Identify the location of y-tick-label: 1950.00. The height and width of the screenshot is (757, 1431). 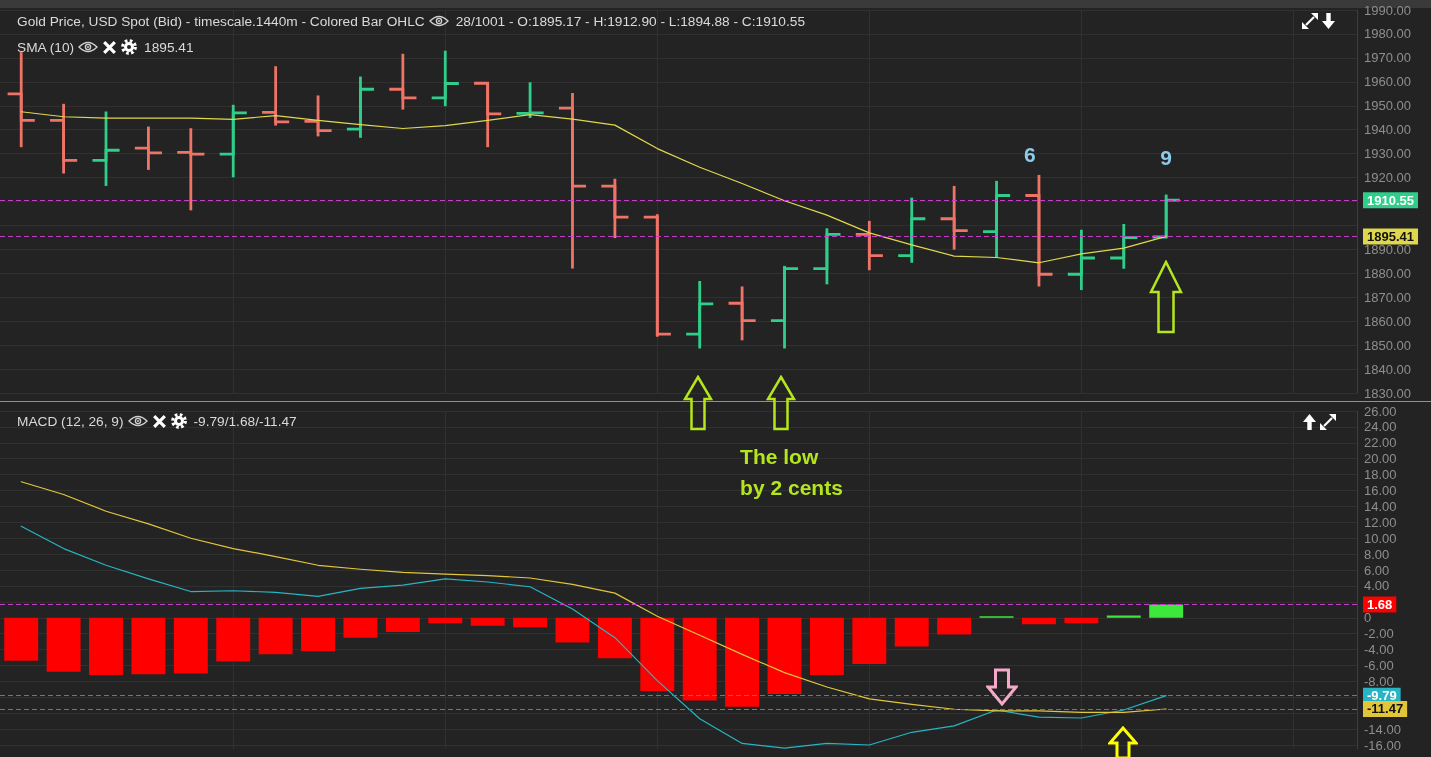
(1387, 106).